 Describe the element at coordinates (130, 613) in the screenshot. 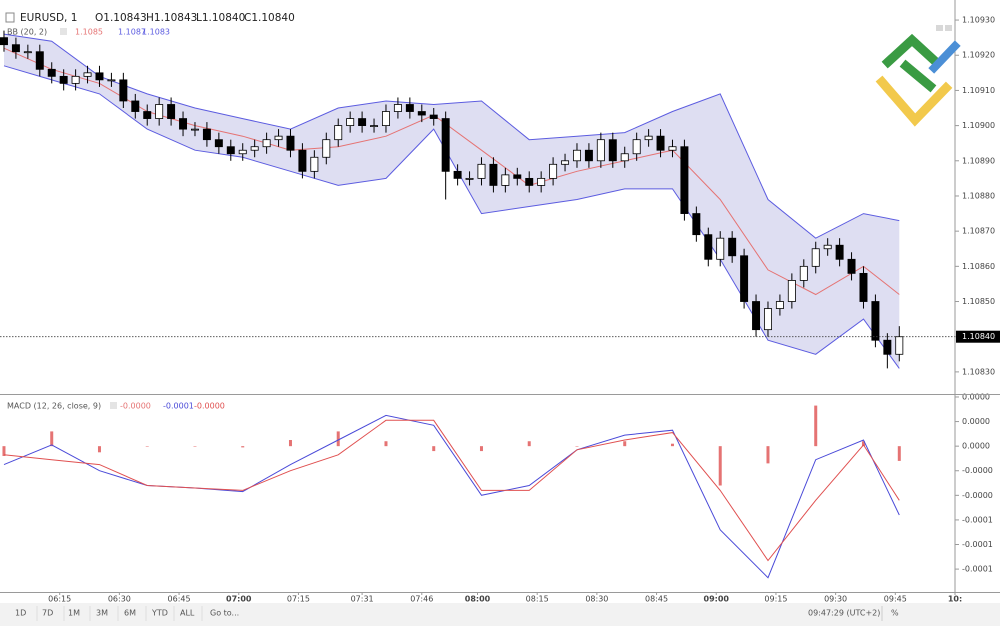

I see `range-button: 6M` at that location.